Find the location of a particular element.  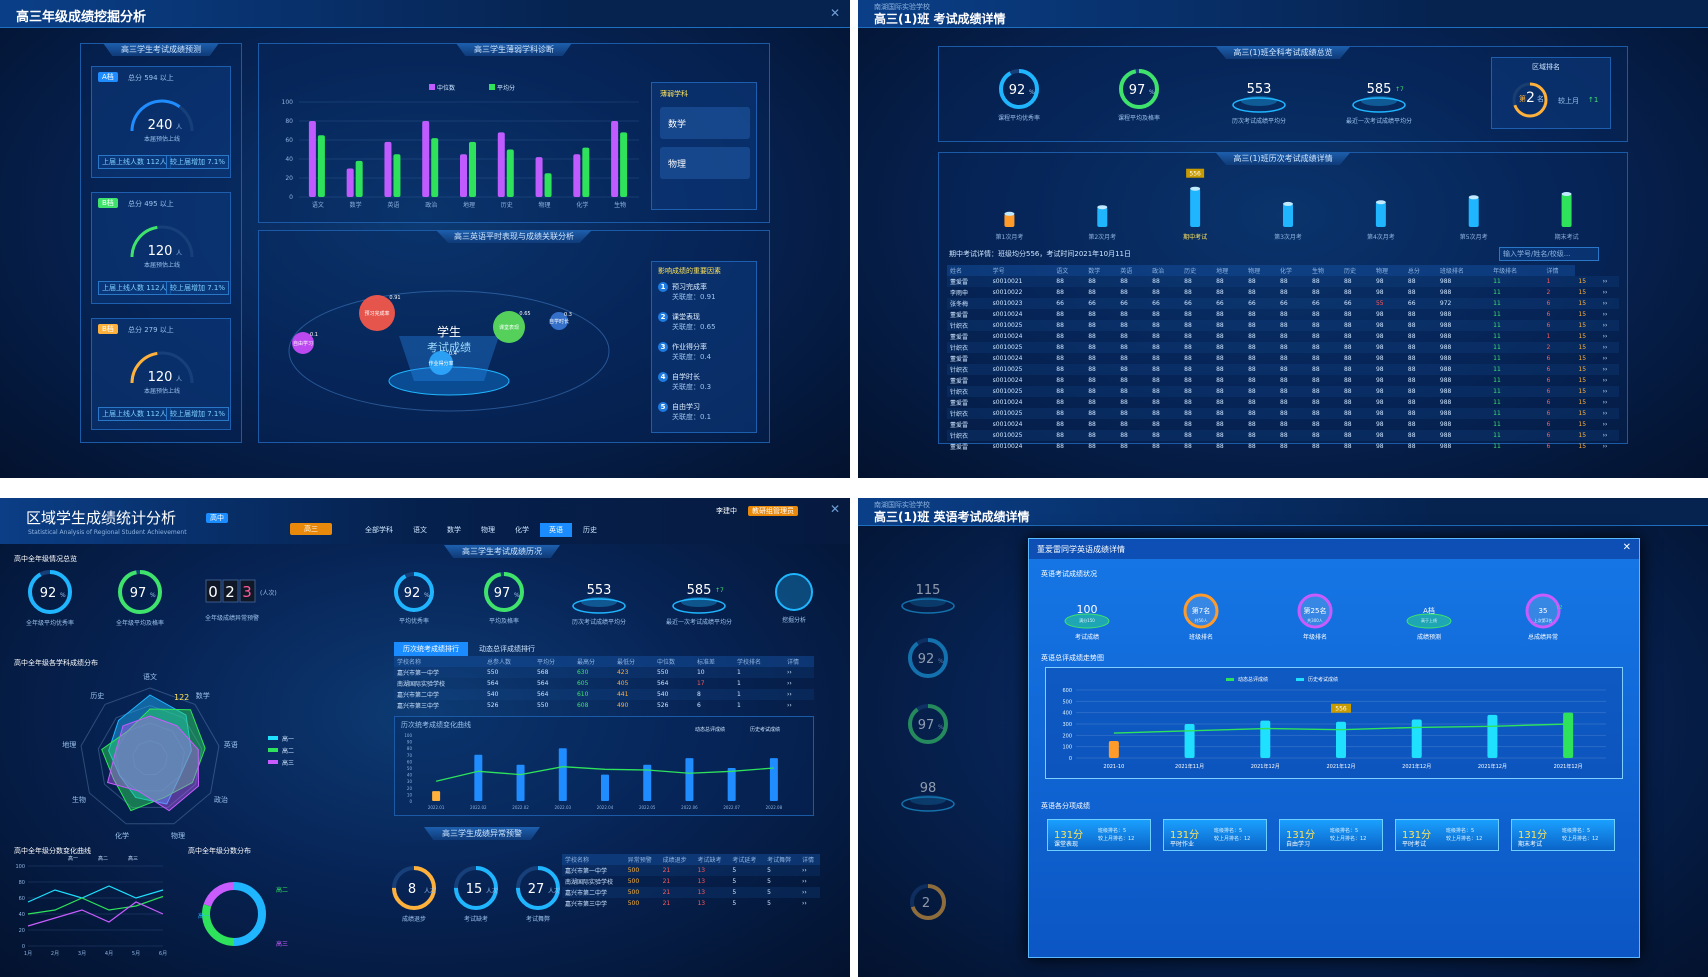

column-header: 班级排名 is located at coordinates (1463, 270).